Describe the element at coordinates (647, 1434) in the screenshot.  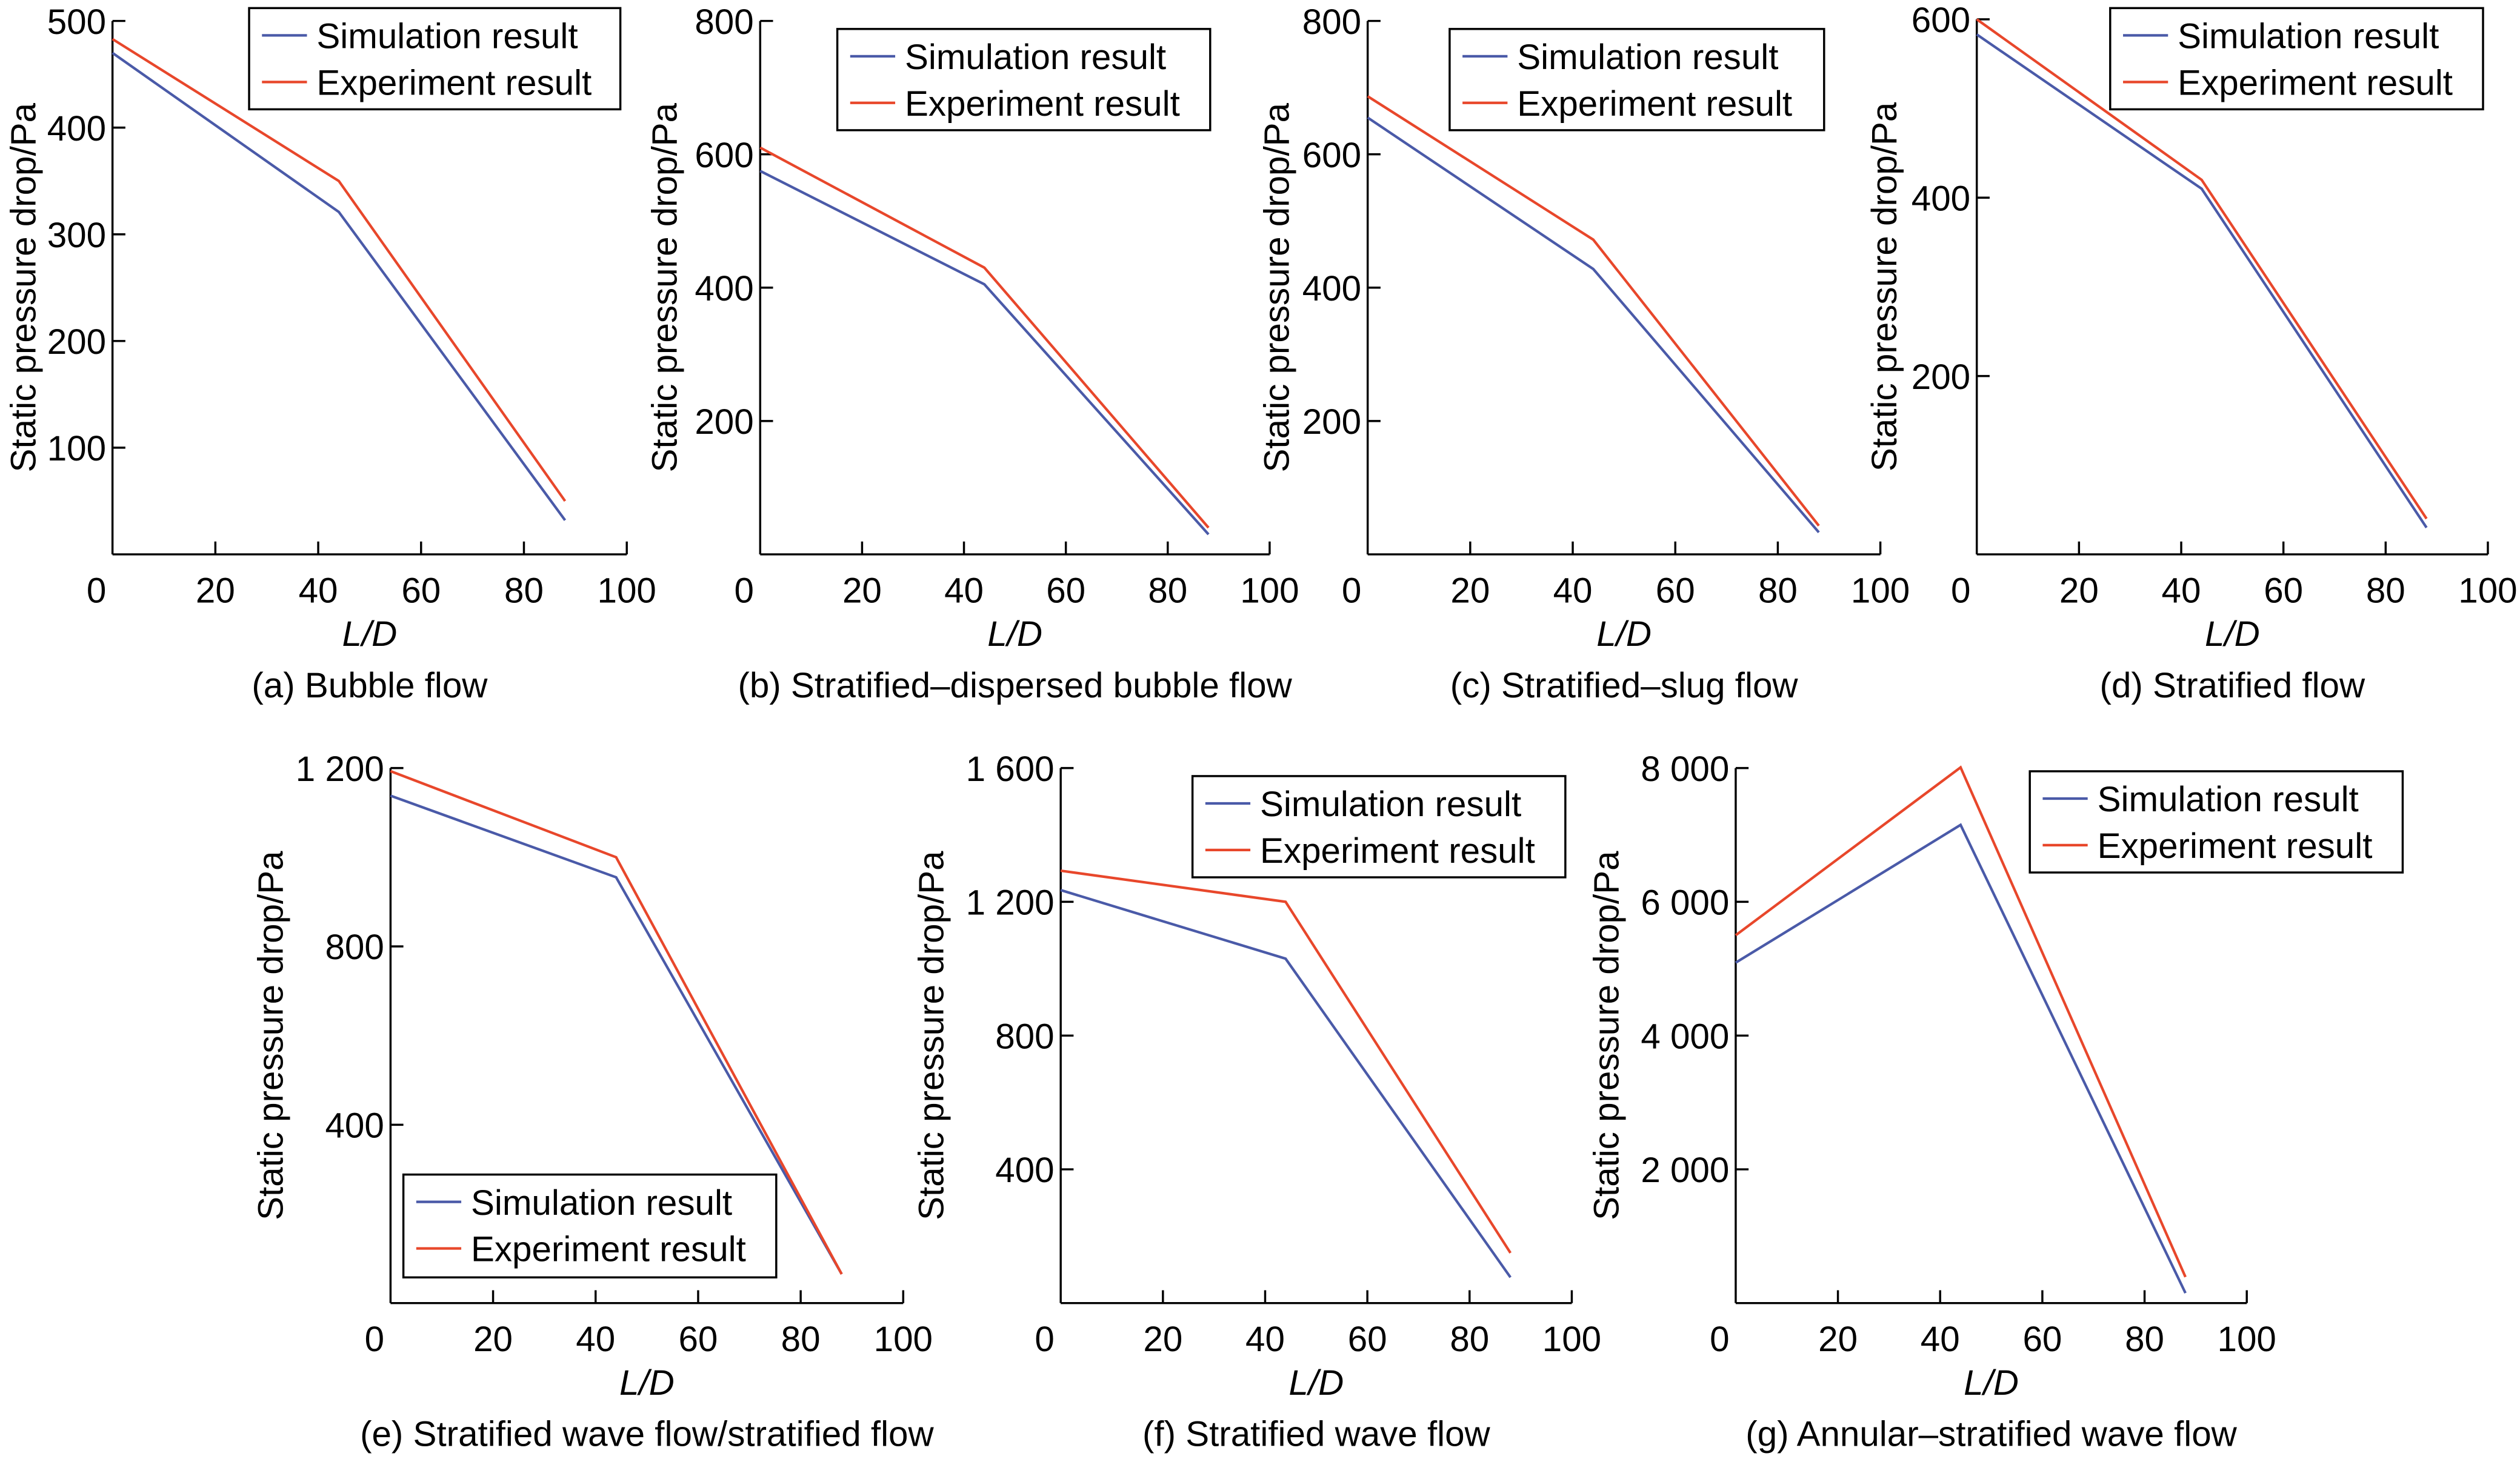
I see `chart-caption: (e) Stratified wave flow/stratified flow` at that location.